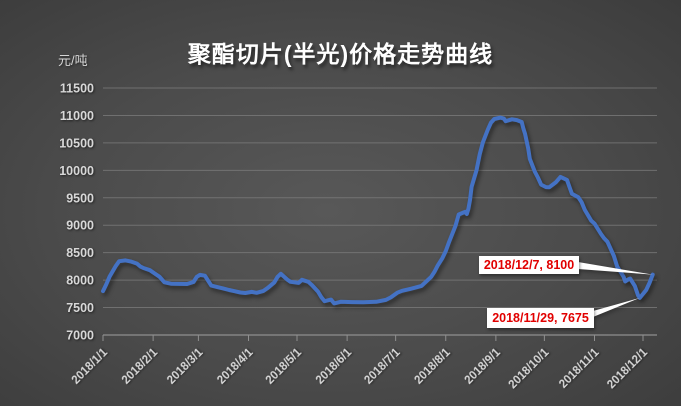 This screenshot has height=406, width=681. Describe the element at coordinates (334, 366) in the screenshot. I see `x-tick-label: 2018/6/1` at that location.